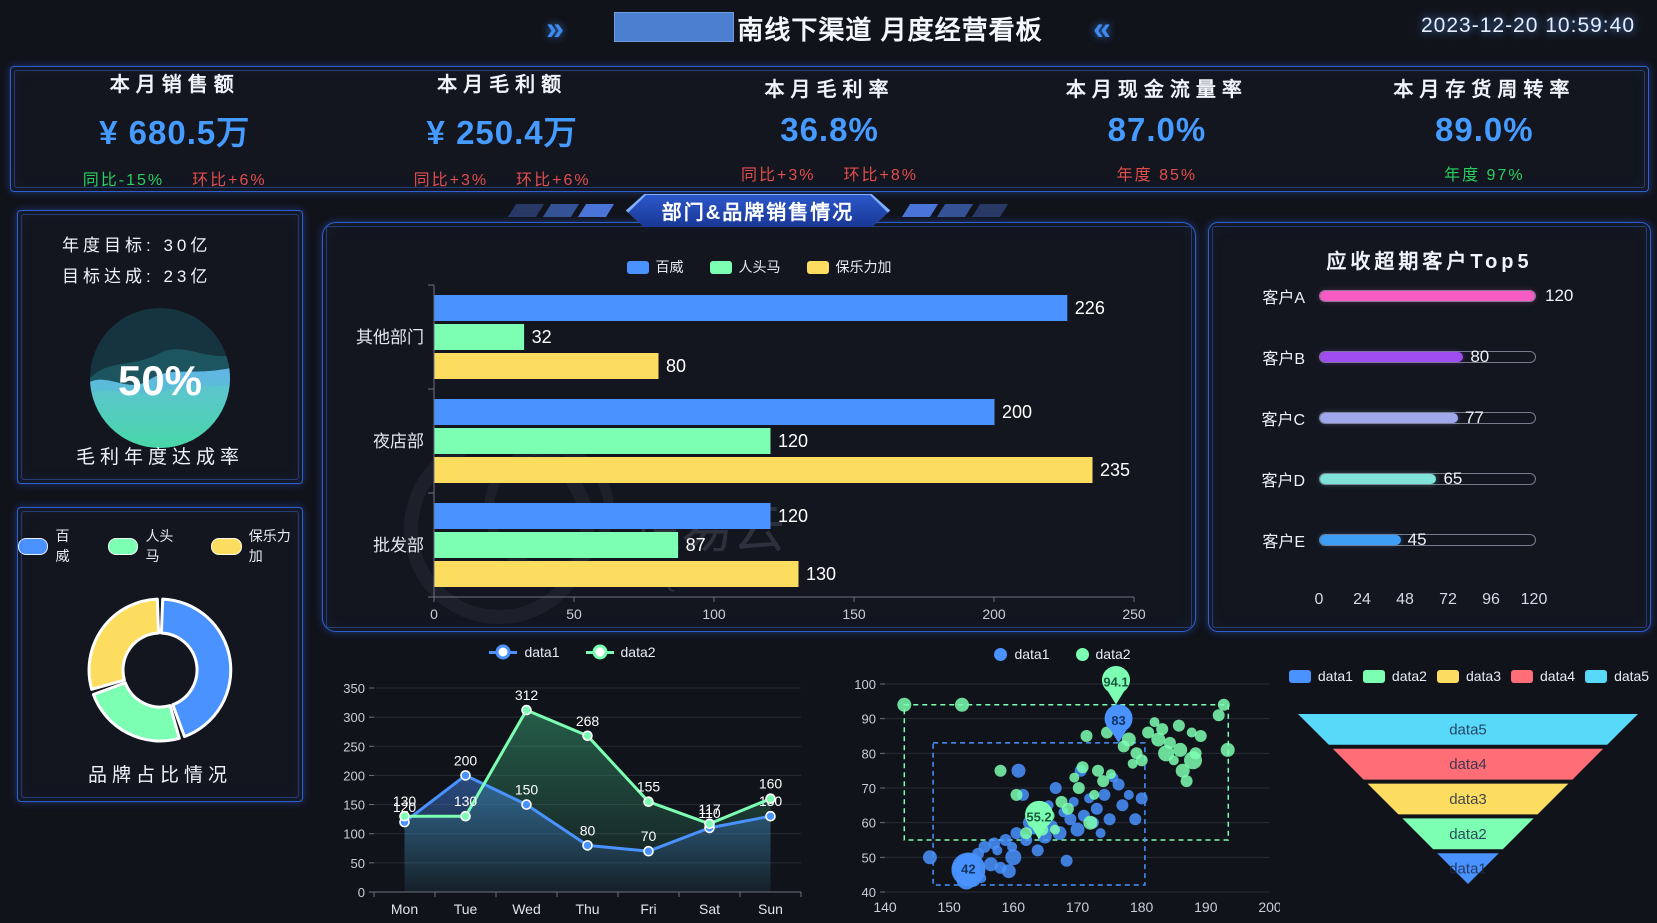 This screenshot has height=923, width=1657. Describe the element at coordinates (1410, 441) in the screenshot. I see `top5-rows: 客户A 120 客户B 80 客户C 77 客户D 65 客户E` at that location.